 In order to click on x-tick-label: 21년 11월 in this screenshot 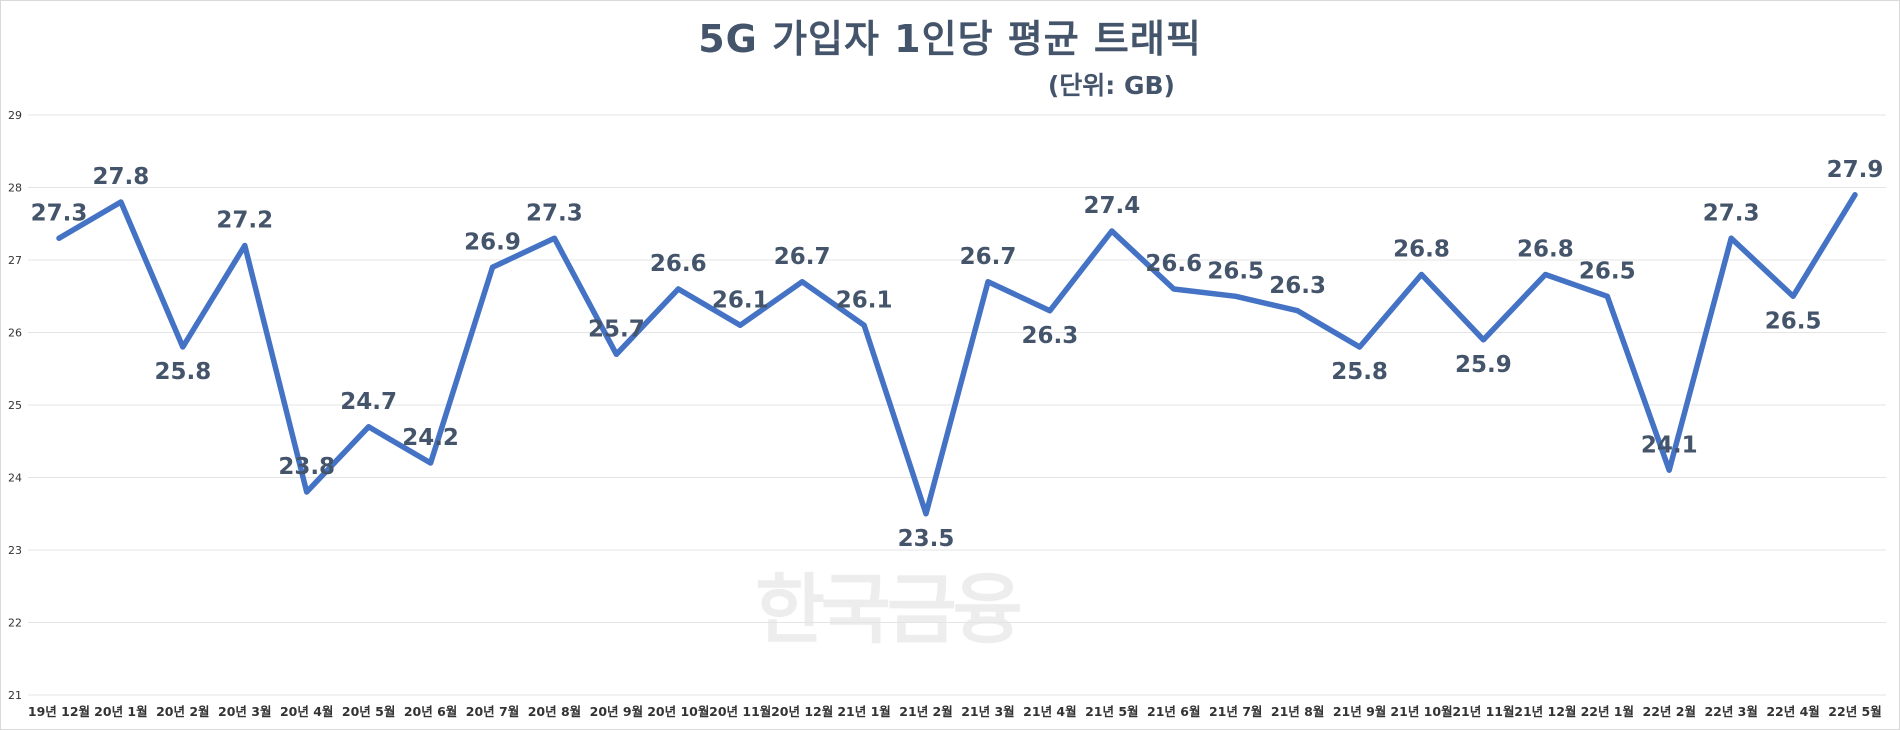, I will do `click(1483, 711)`.